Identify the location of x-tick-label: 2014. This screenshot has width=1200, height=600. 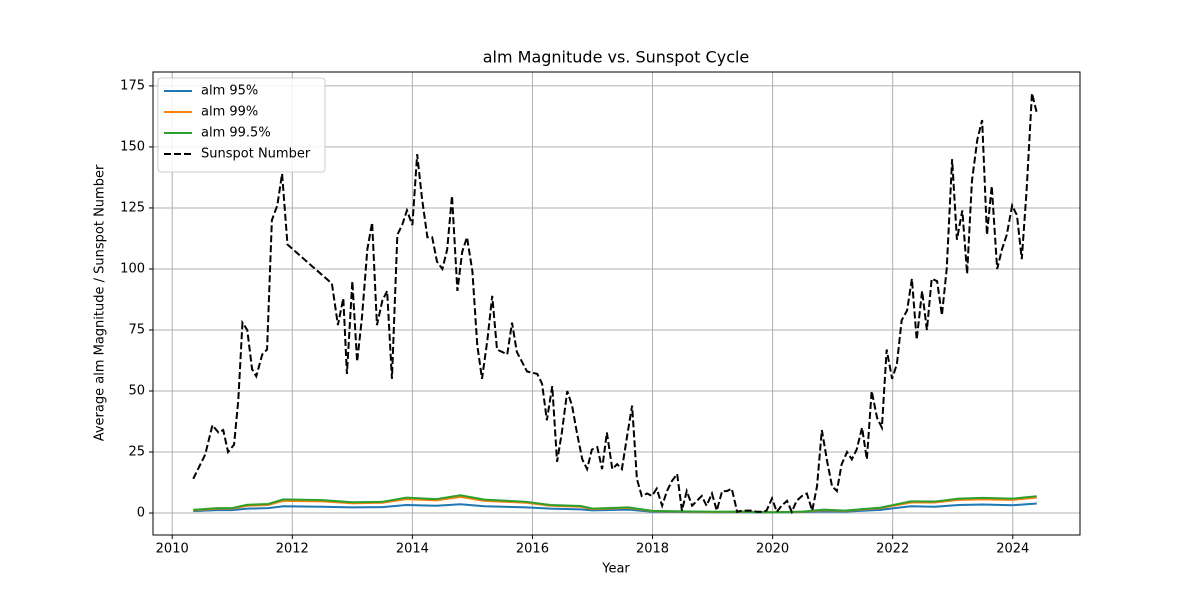
(412, 549).